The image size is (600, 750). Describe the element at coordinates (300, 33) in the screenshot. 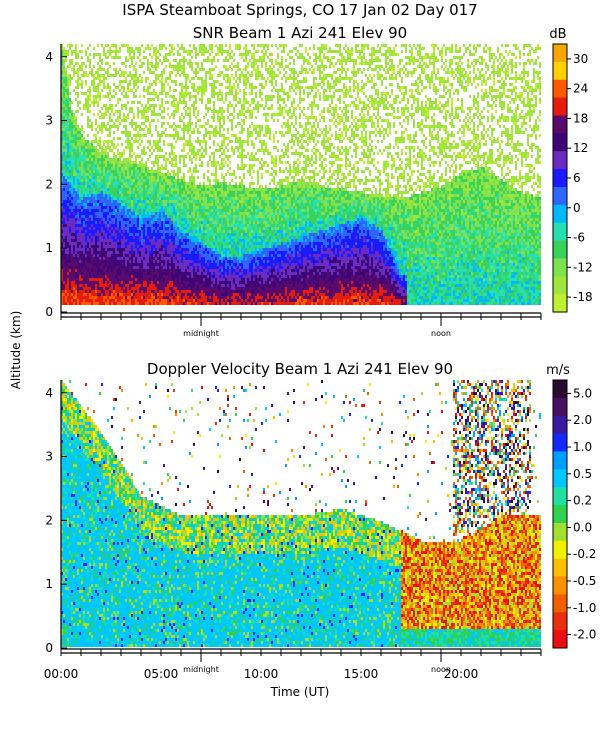

I see `snr-title: SNR Beam 1 Azi 241 Elev 90` at that location.